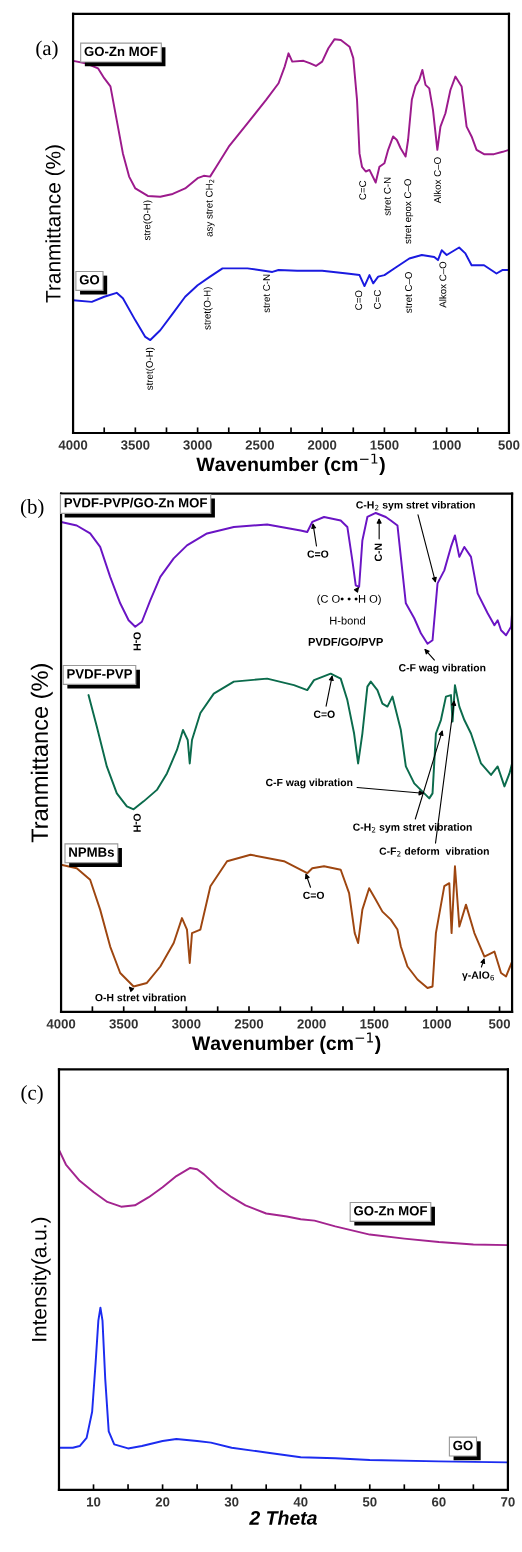 The width and height of the screenshot is (522, 1552). What do you see at coordinates (148, 220) in the screenshot?
I see `annotation: stre(O-H)` at bounding box center [148, 220].